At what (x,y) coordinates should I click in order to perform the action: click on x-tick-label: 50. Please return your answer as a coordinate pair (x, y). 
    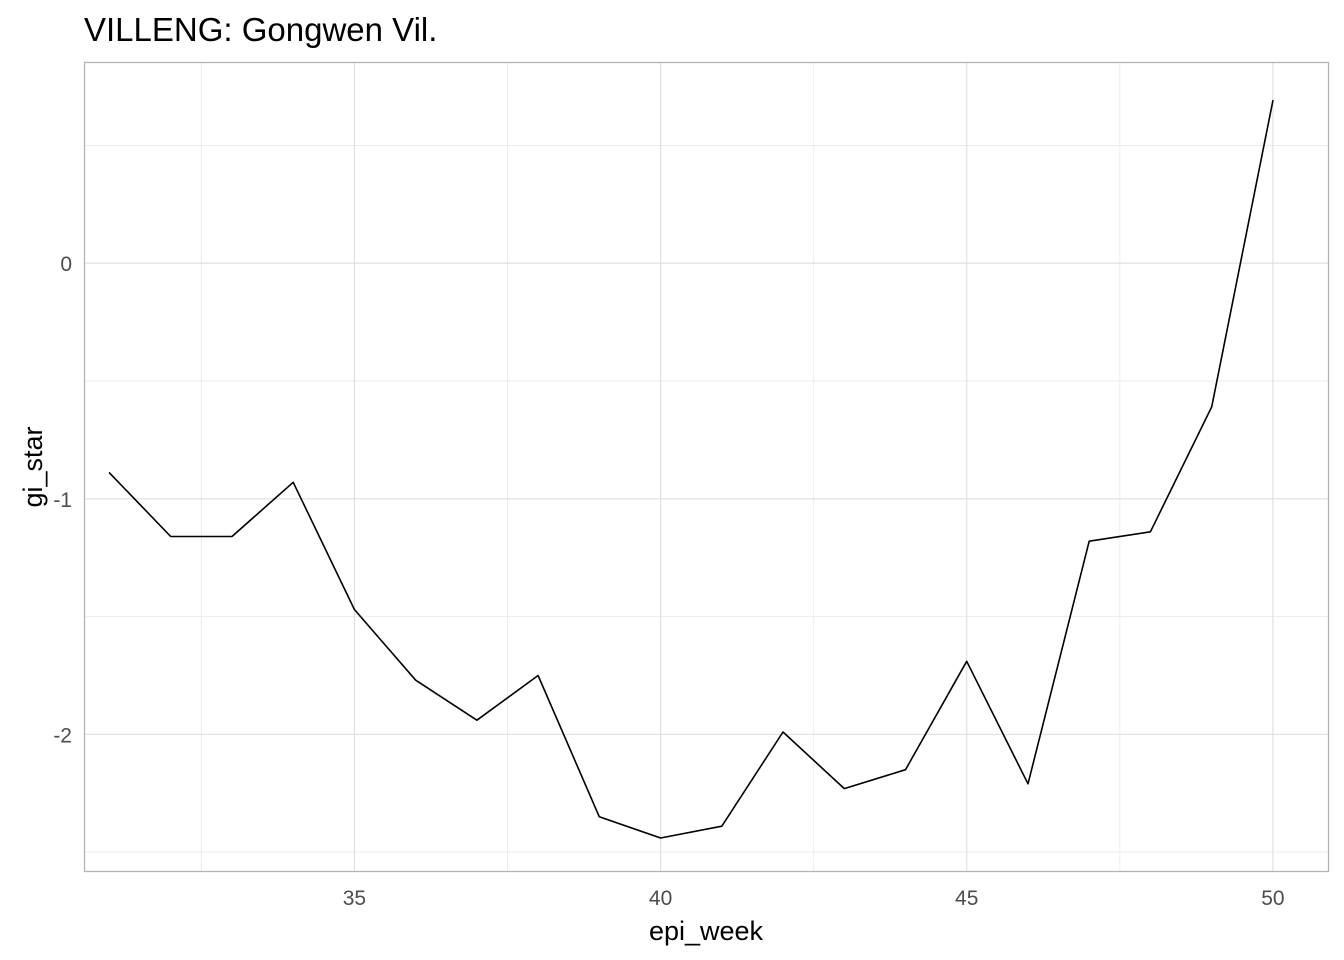
    Looking at the image, I should click on (1272, 898).